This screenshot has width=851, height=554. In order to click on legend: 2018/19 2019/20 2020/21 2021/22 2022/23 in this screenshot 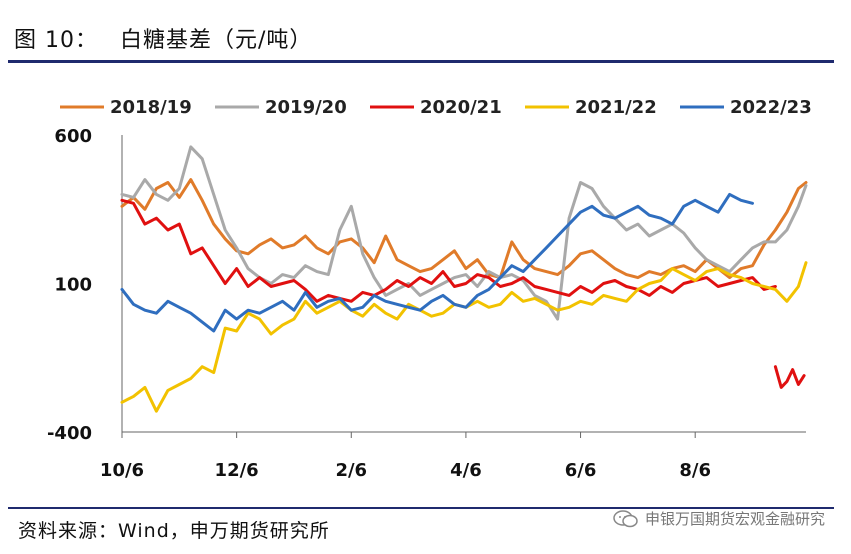, I will do `click(436, 107)`.